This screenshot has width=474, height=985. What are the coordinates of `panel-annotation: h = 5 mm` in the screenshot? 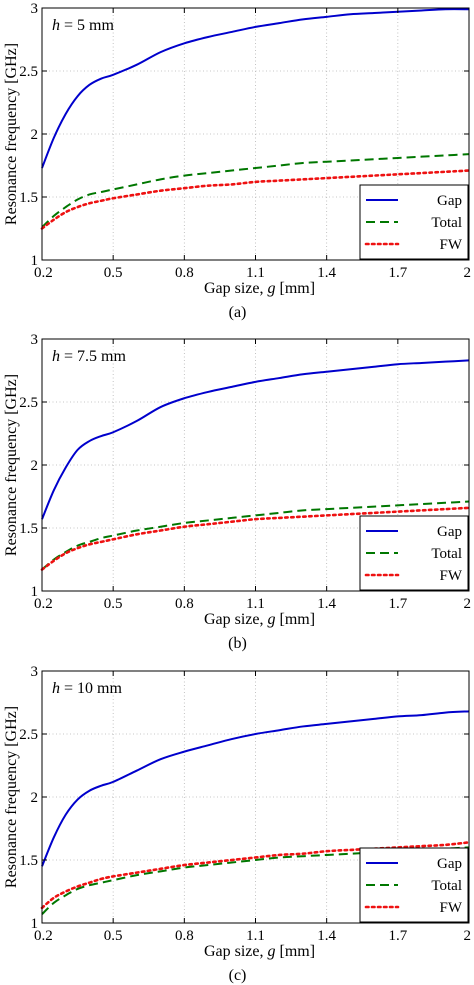 It's located at (83, 25).